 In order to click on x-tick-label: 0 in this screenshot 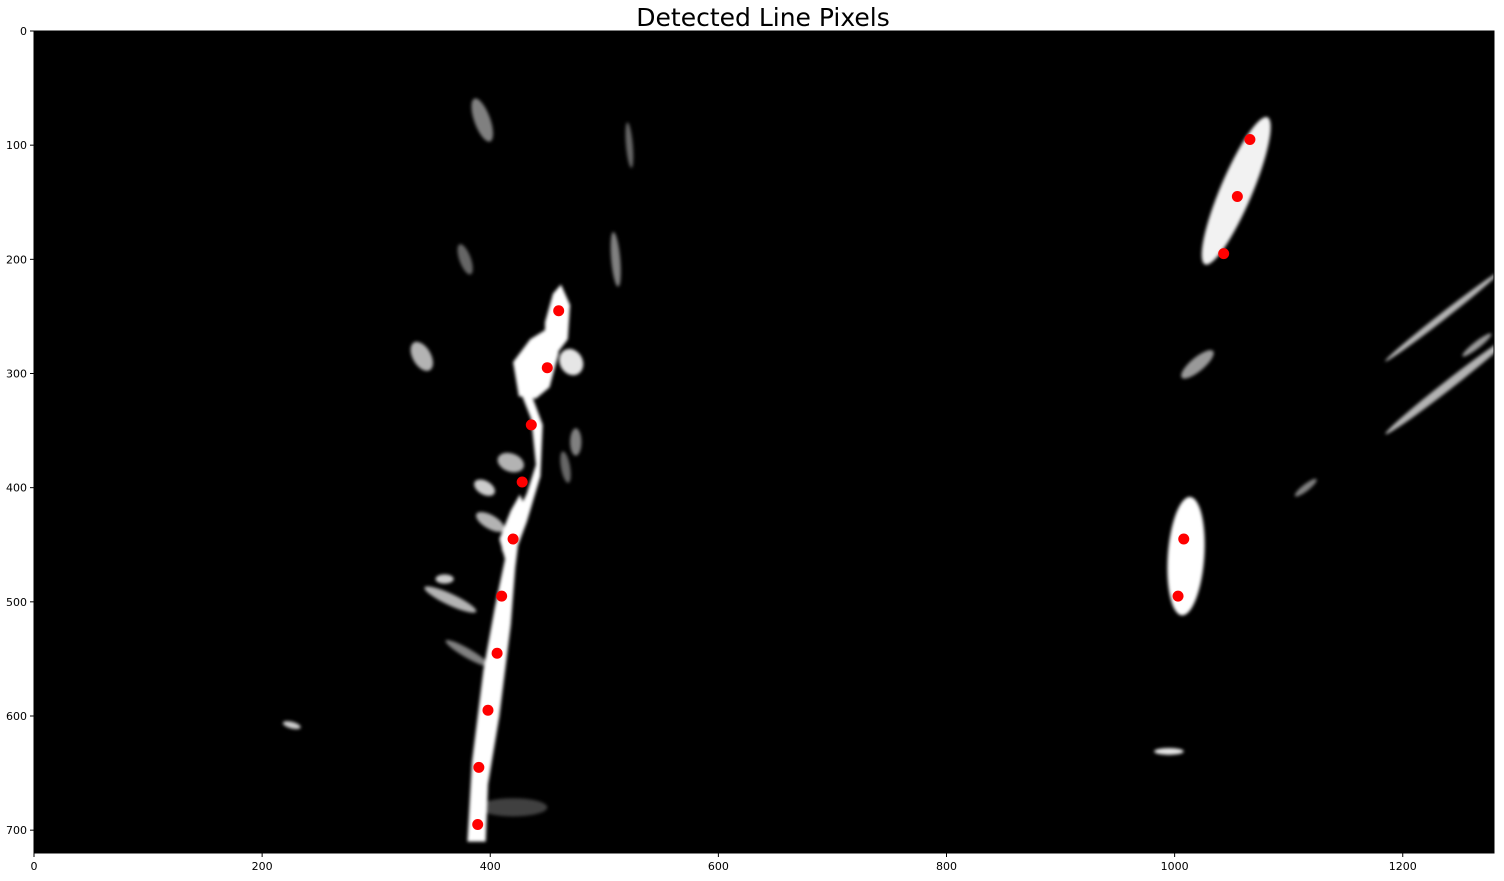, I will do `click(34, 866)`.